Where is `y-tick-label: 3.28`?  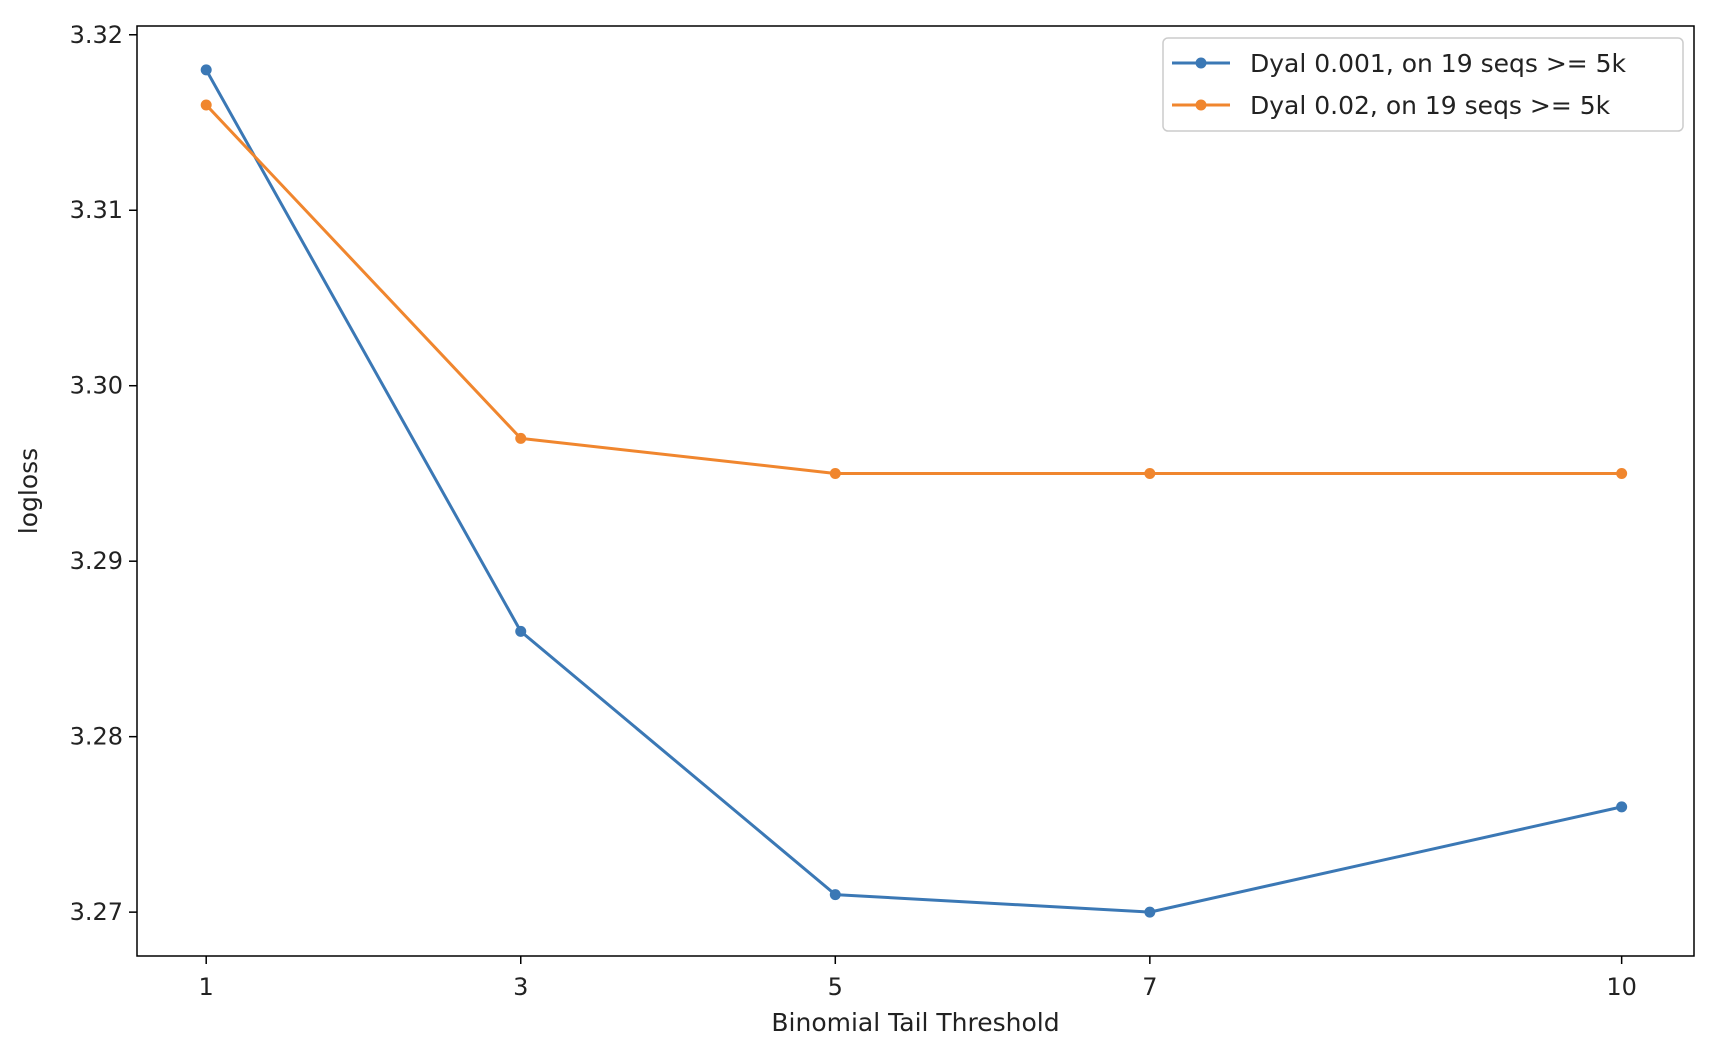 y-tick-label: 3.28 is located at coordinates (96, 737).